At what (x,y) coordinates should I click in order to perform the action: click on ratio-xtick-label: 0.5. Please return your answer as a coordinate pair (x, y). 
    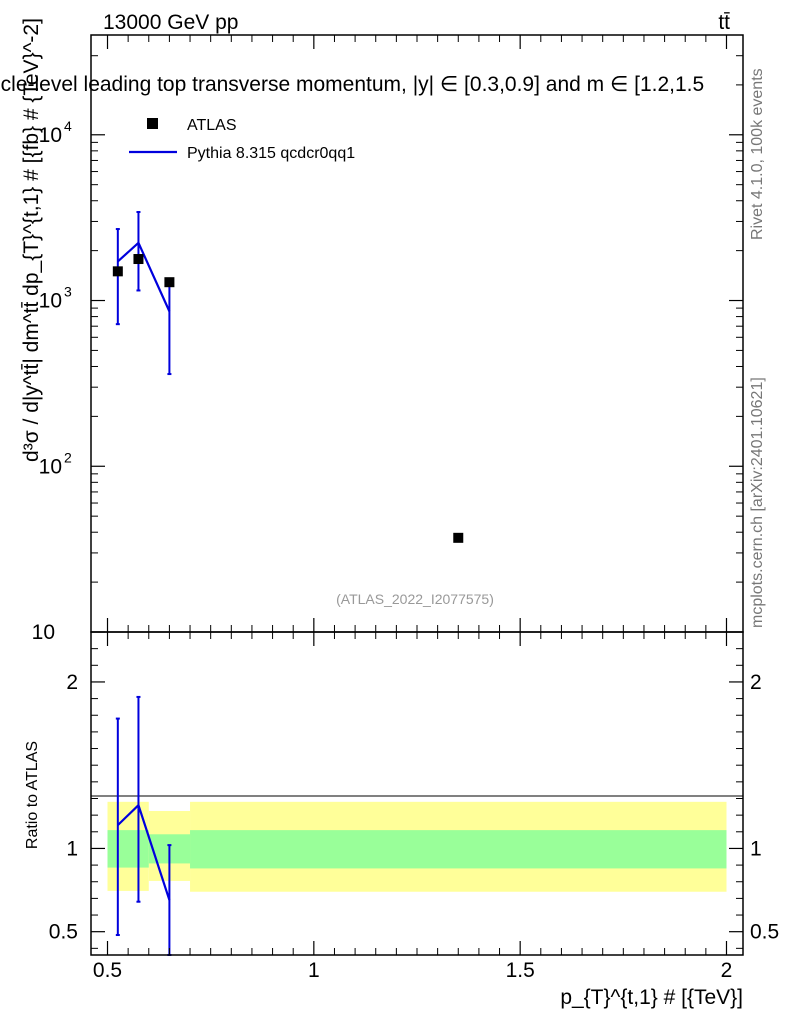
    Looking at the image, I should click on (107, 970).